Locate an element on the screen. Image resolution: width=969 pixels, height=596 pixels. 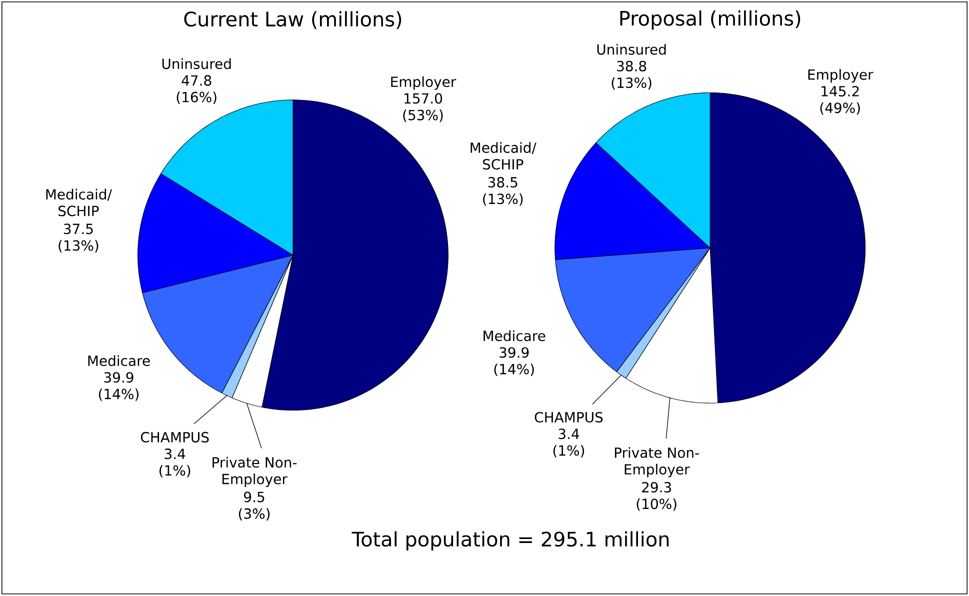
data-label: 9.5 (3%) is located at coordinates (254, 506).